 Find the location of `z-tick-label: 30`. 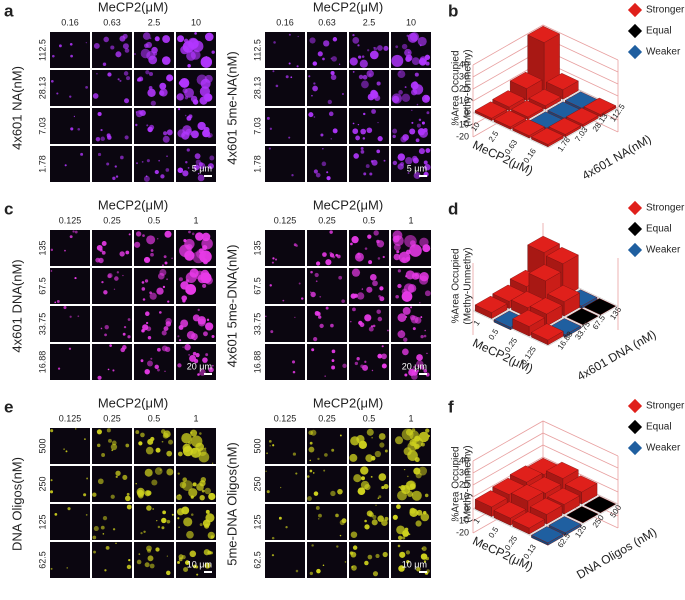

z-tick-label: 30 is located at coordinates (464, 472).